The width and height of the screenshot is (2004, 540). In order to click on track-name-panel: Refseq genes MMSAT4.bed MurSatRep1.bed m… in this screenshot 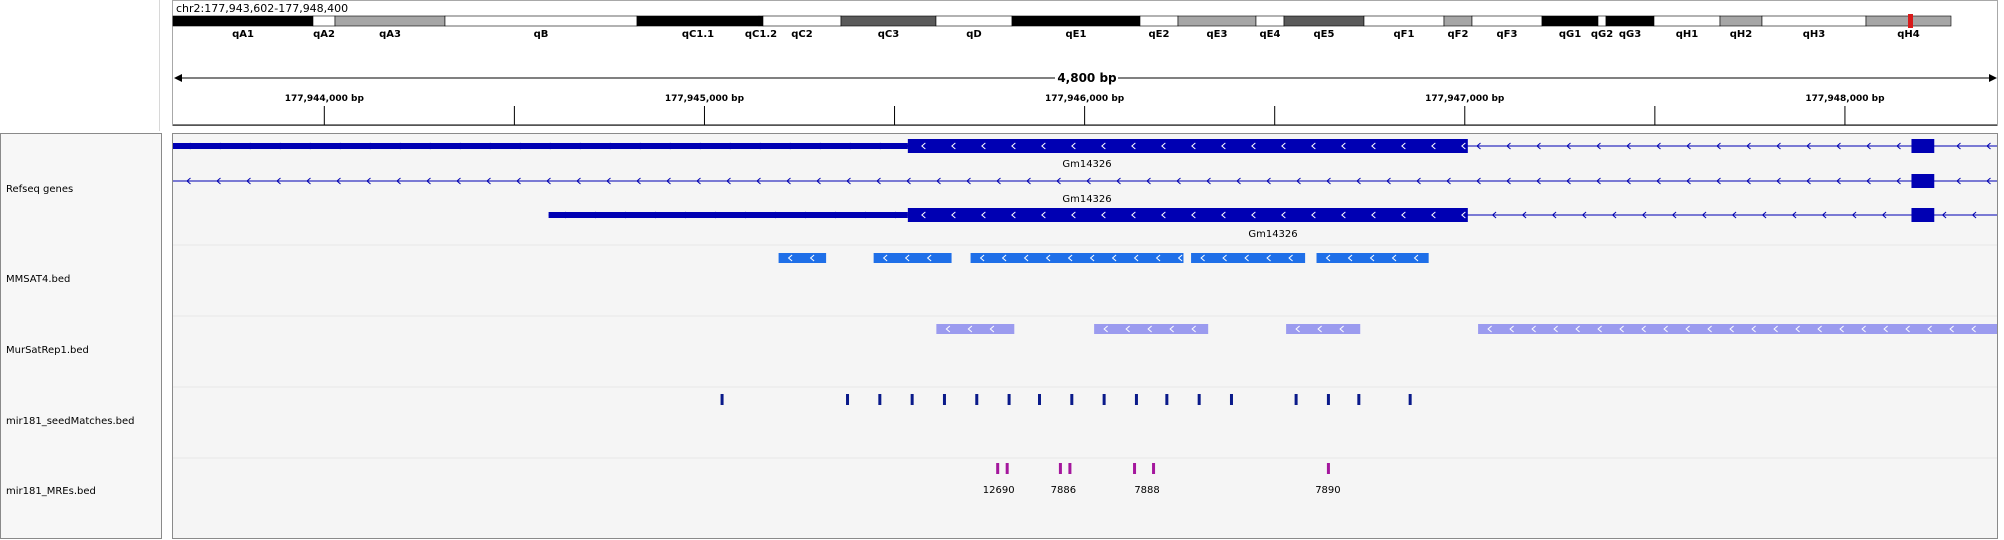, I will do `click(81, 336)`.